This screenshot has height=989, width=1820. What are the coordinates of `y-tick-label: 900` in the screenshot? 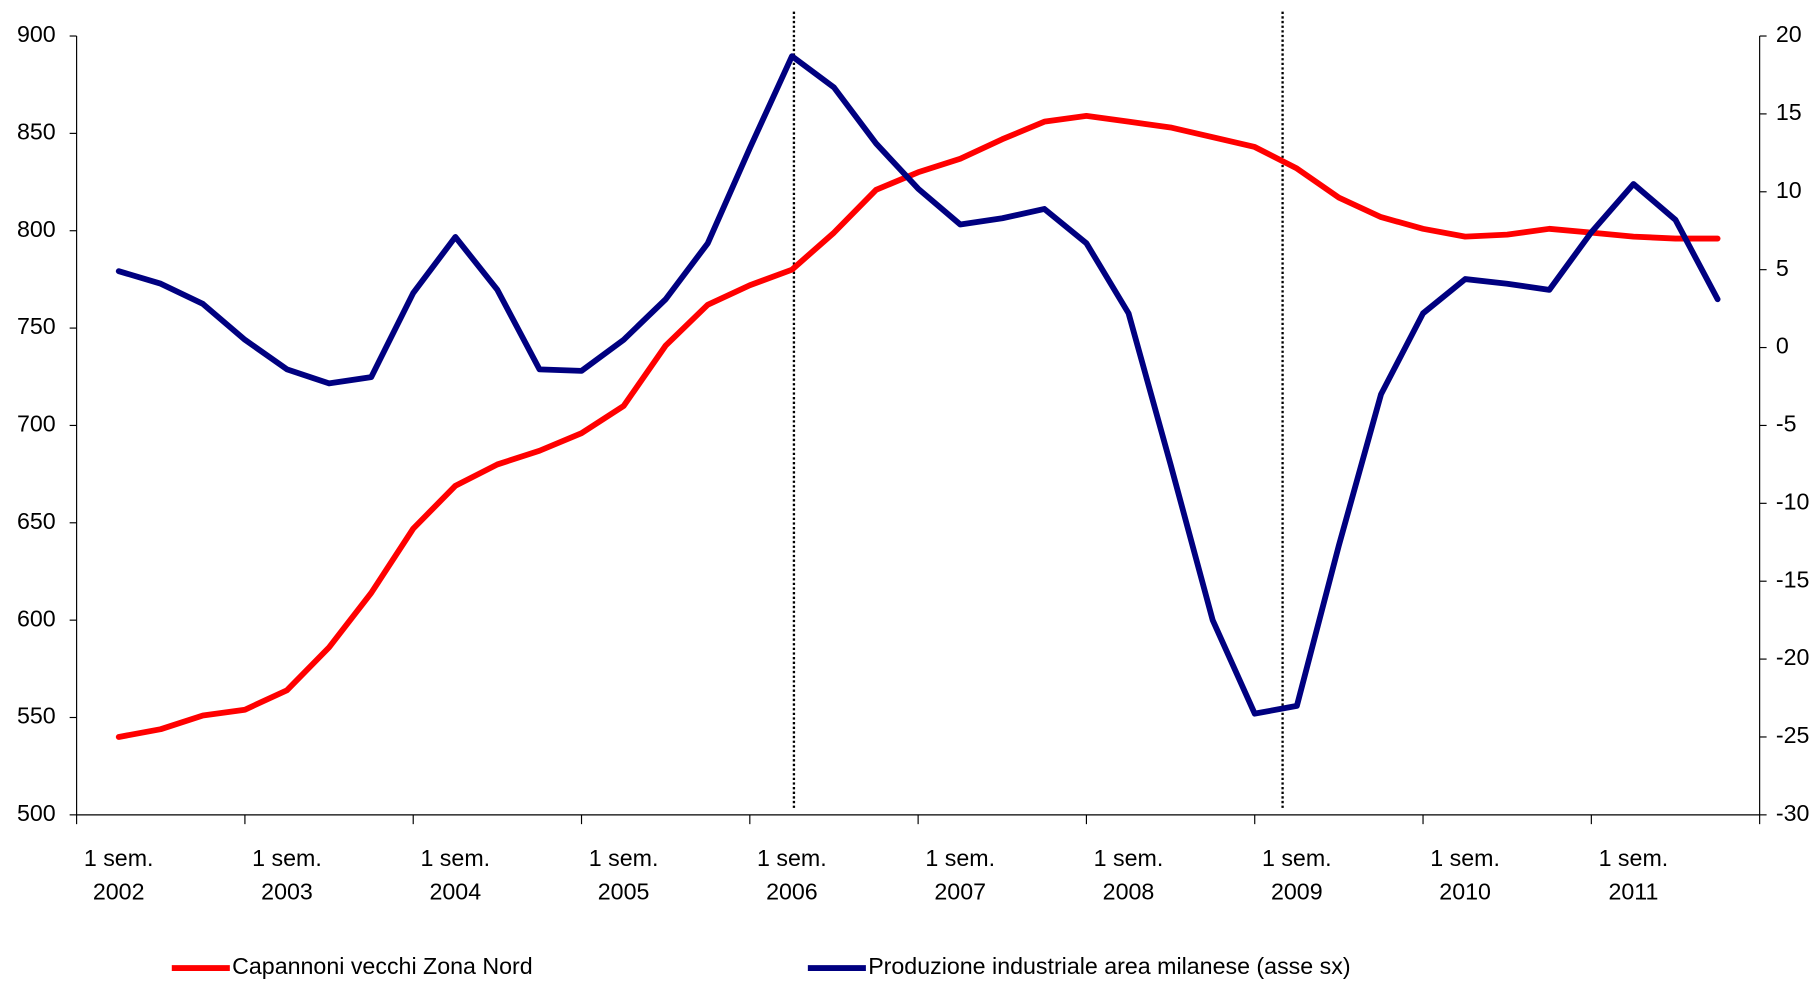 It's located at (36, 34).